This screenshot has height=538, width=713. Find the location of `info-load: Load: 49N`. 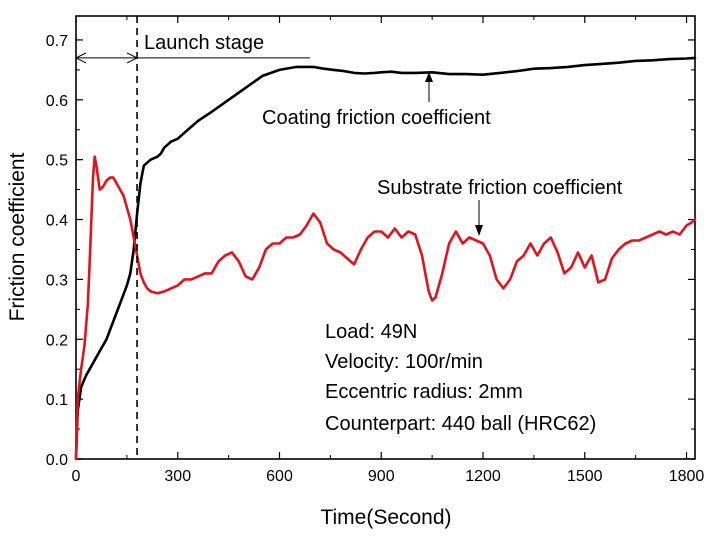

info-load: Load: 49N is located at coordinates (371, 332).